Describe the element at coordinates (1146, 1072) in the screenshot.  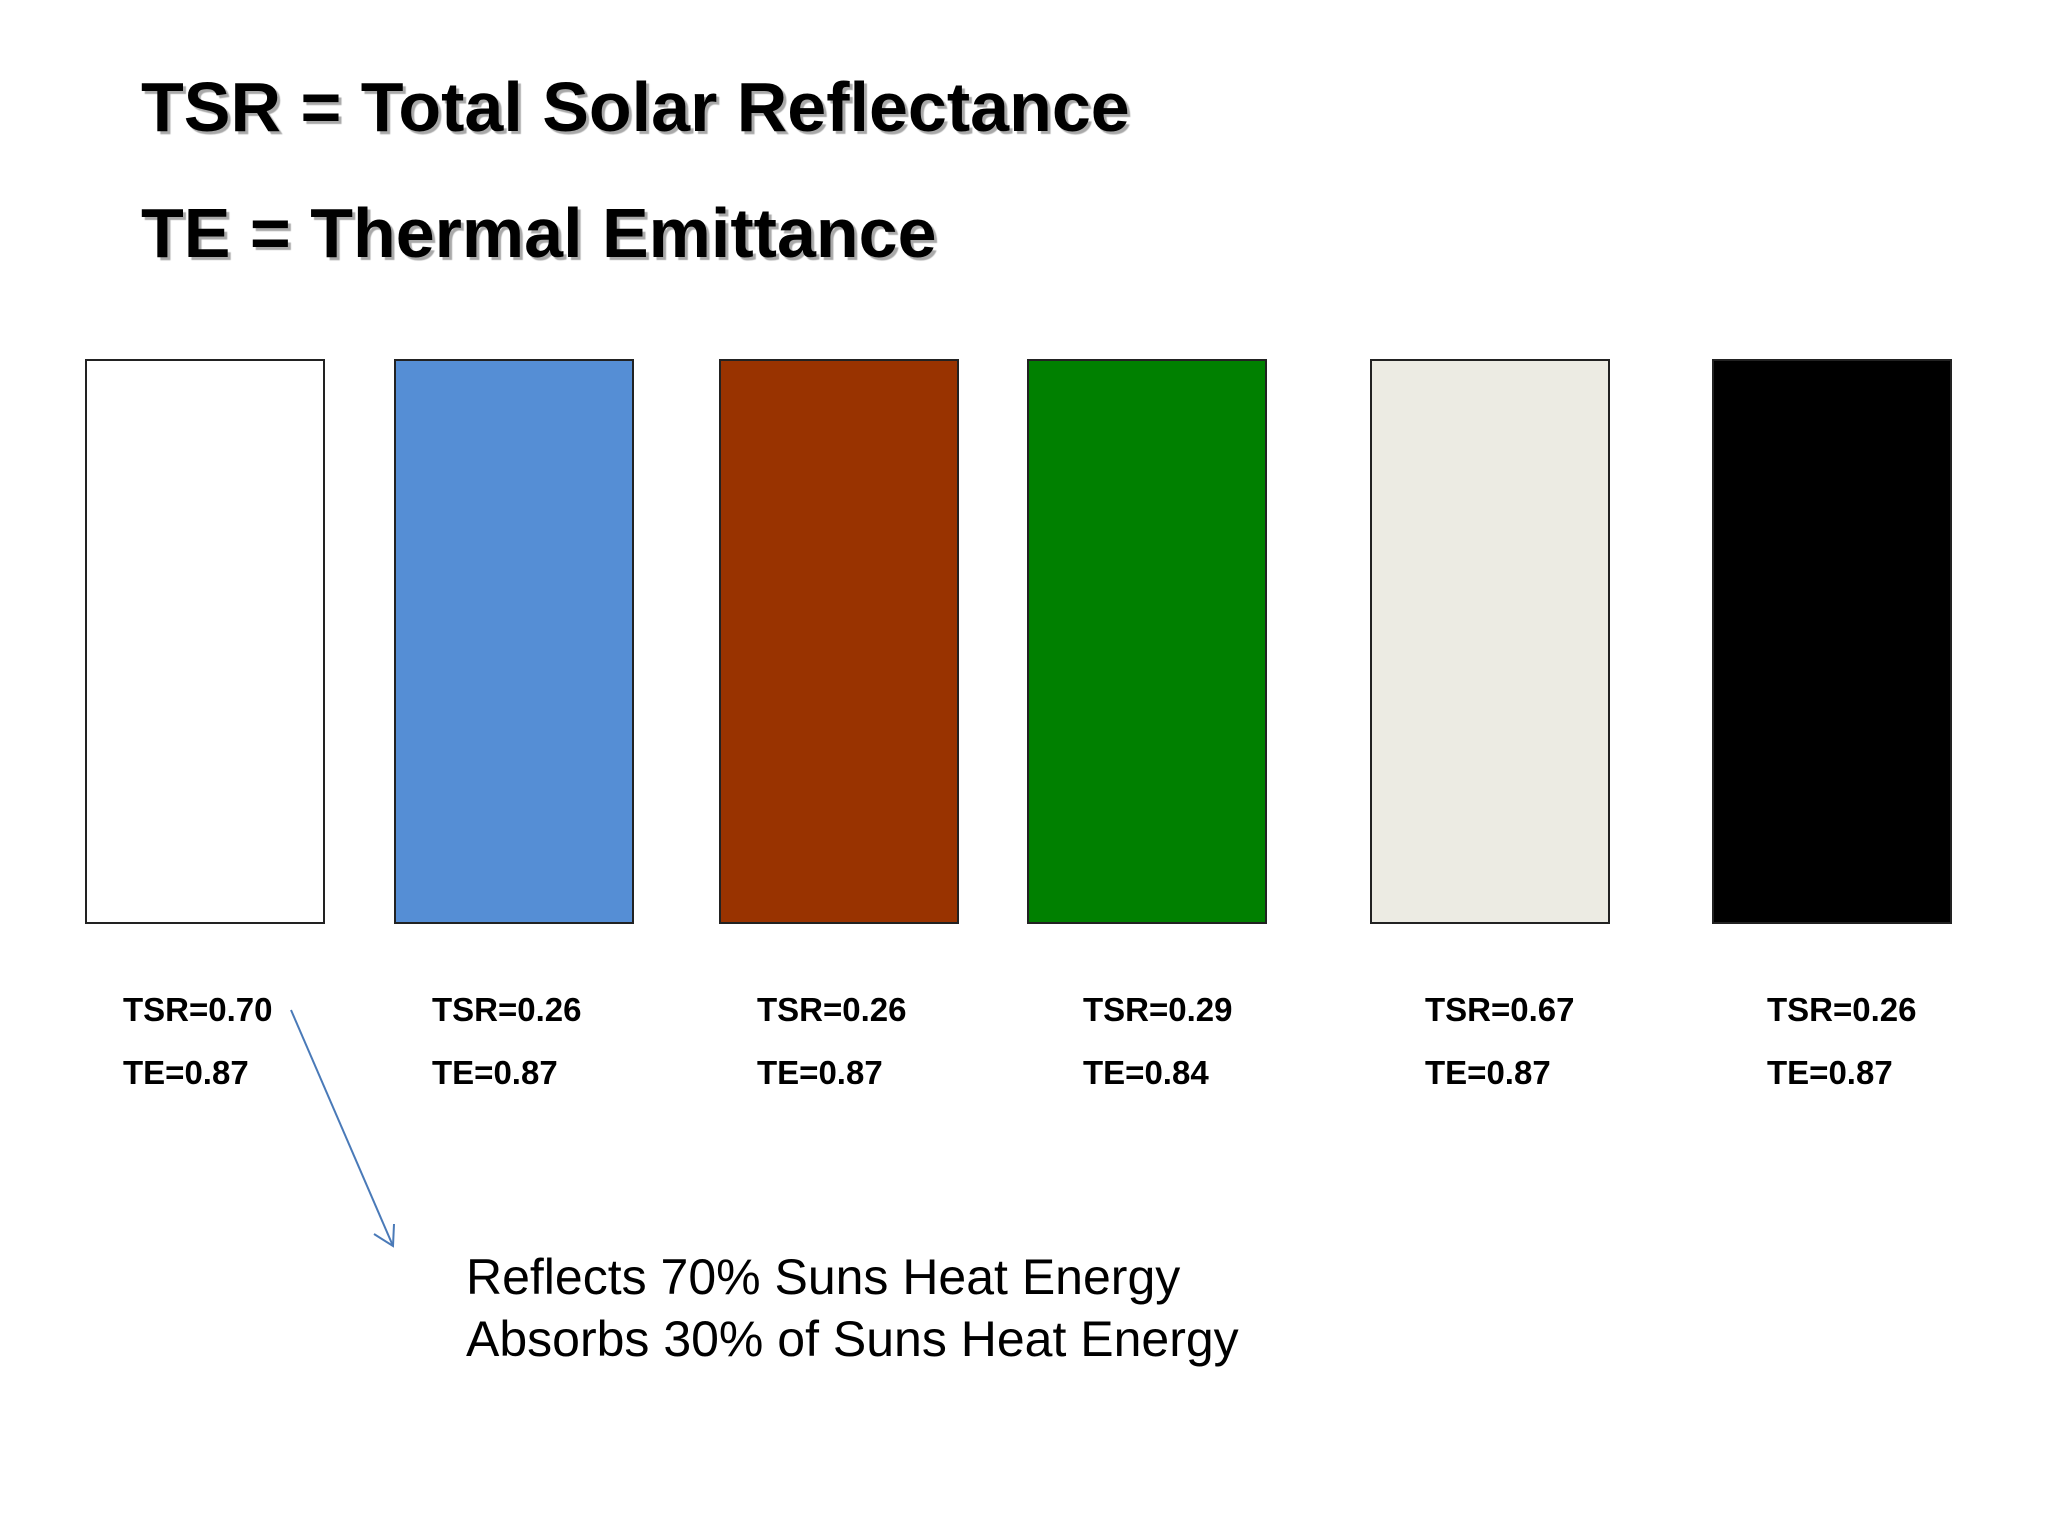
I see `swatch-green-te-label: TE=0.84` at that location.